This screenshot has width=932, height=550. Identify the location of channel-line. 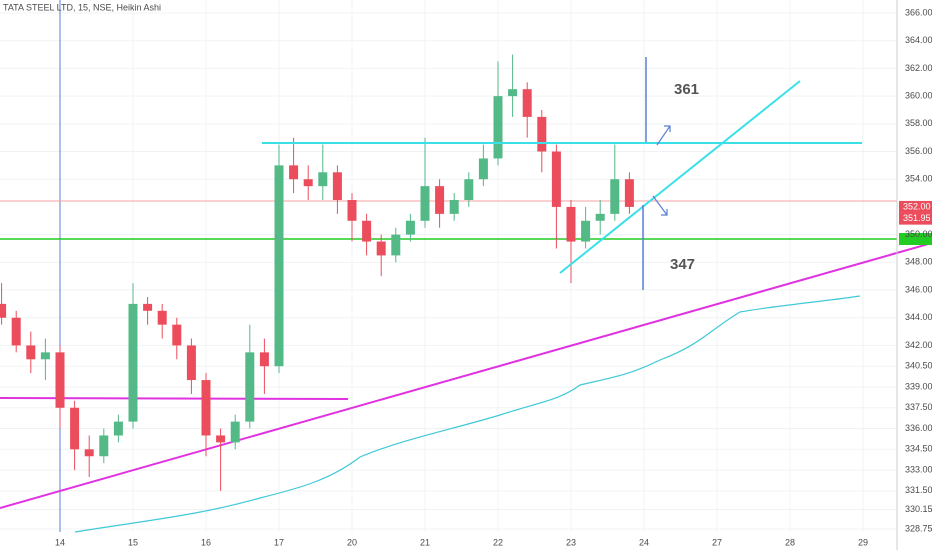
(680, 177).